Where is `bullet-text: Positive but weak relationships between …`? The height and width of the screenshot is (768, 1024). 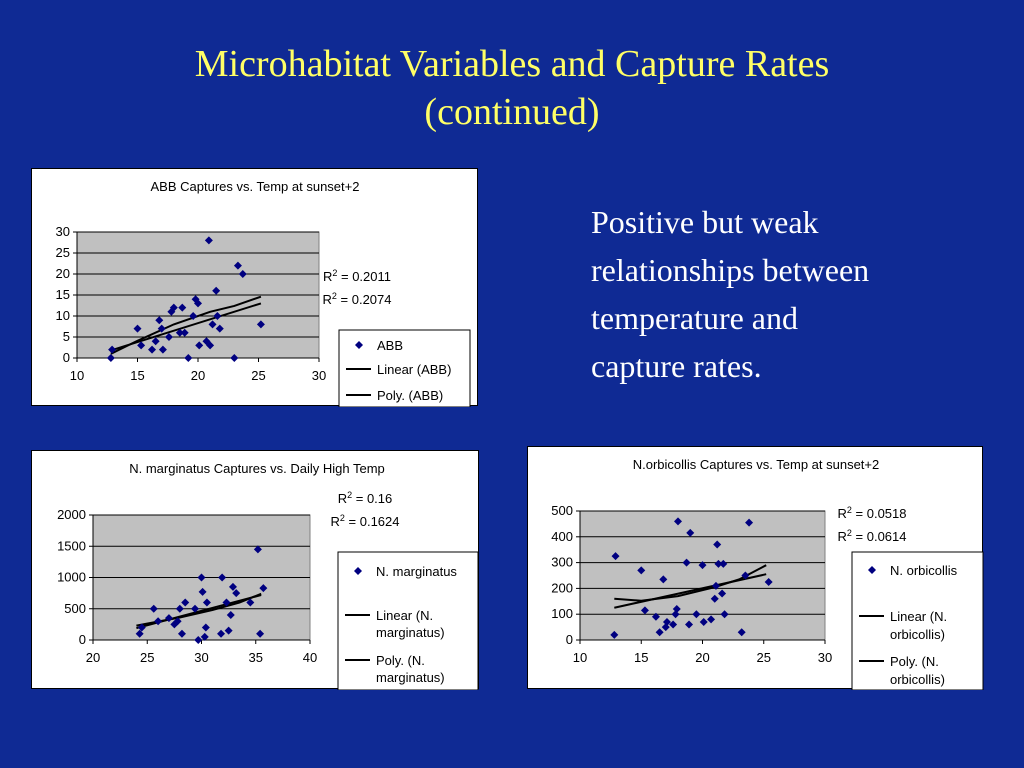 bullet-text: Positive but weak relationships between … is located at coordinates (791, 294).